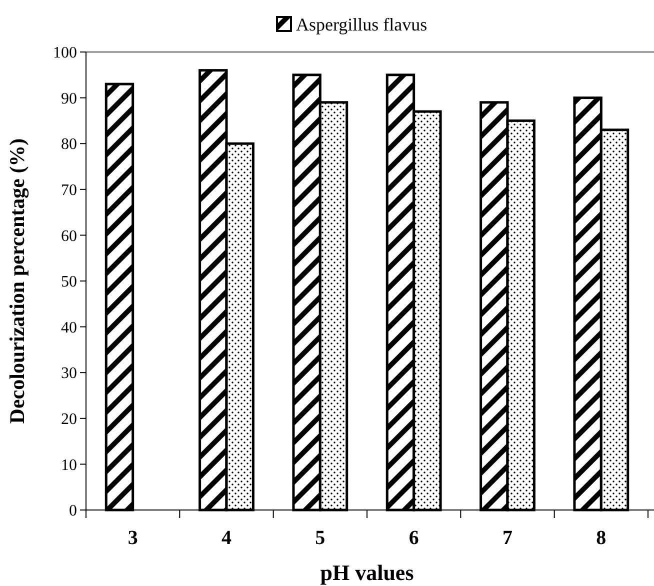 This screenshot has width=654, height=586. I want to click on x-tick-label: 7, so click(507, 538).